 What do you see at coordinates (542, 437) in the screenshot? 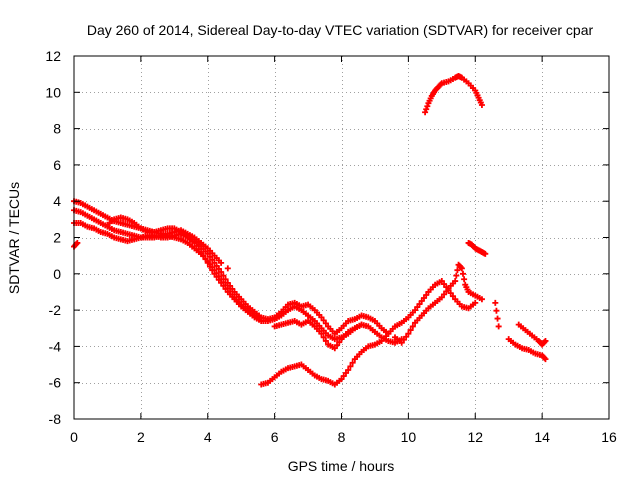
I see `x-tick-label: 14` at bounding box center [542, 437].